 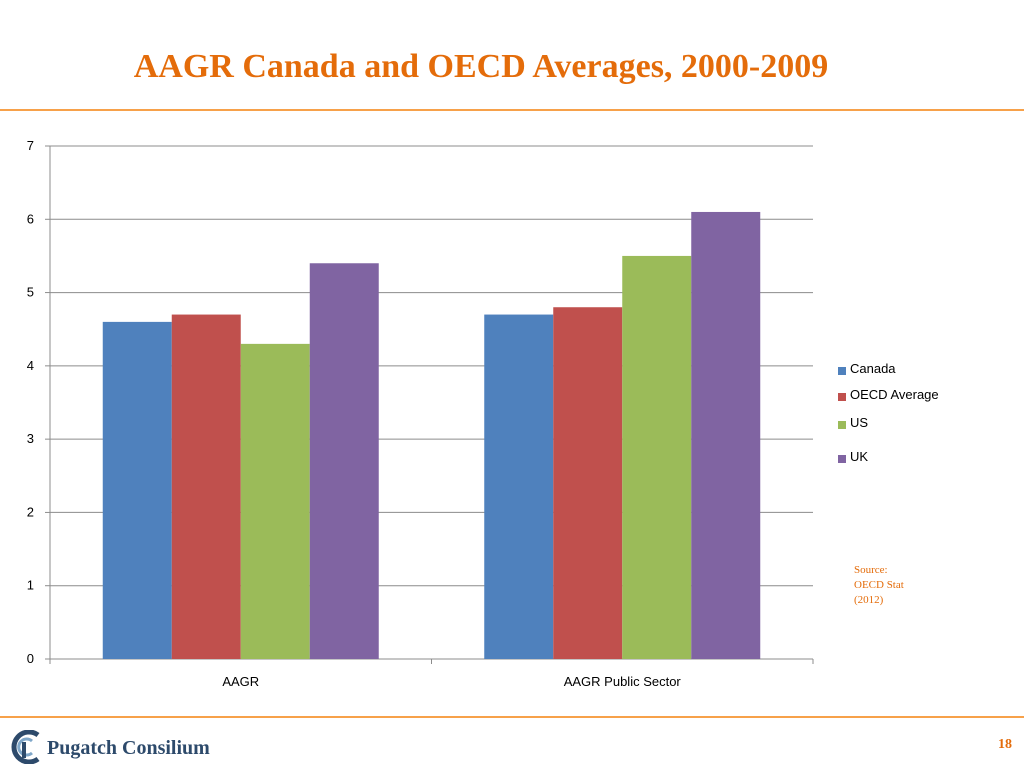 I want to click on y-tick-label: 1, so click(x=30, y=585).